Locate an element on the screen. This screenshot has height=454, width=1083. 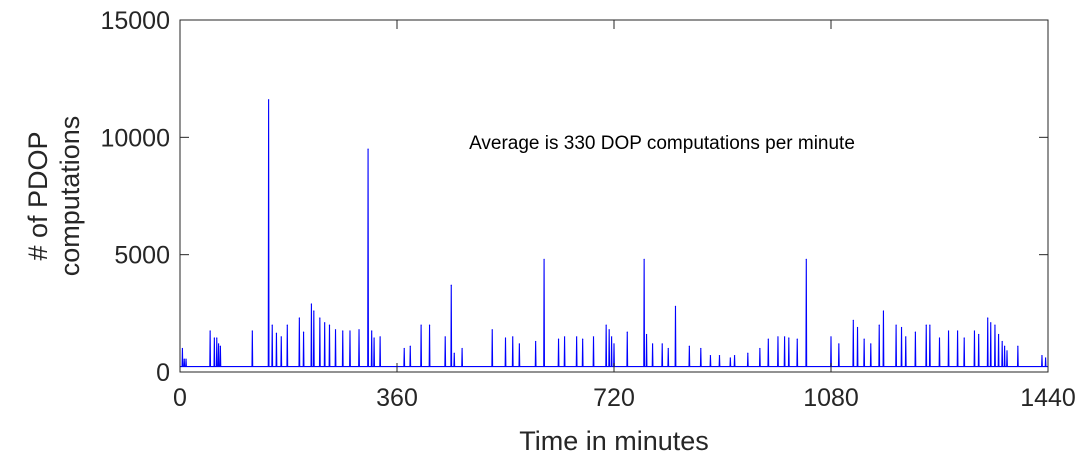
y-tick-label: 0 is located at coordinates (163, 373).